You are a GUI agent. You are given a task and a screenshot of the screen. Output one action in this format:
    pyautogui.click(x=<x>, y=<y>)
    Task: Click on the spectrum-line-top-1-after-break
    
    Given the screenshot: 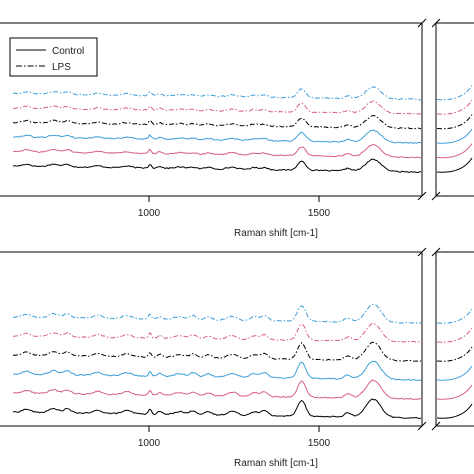 What is the action you would take?
    pyautogui.click(x=454, y=165)
    